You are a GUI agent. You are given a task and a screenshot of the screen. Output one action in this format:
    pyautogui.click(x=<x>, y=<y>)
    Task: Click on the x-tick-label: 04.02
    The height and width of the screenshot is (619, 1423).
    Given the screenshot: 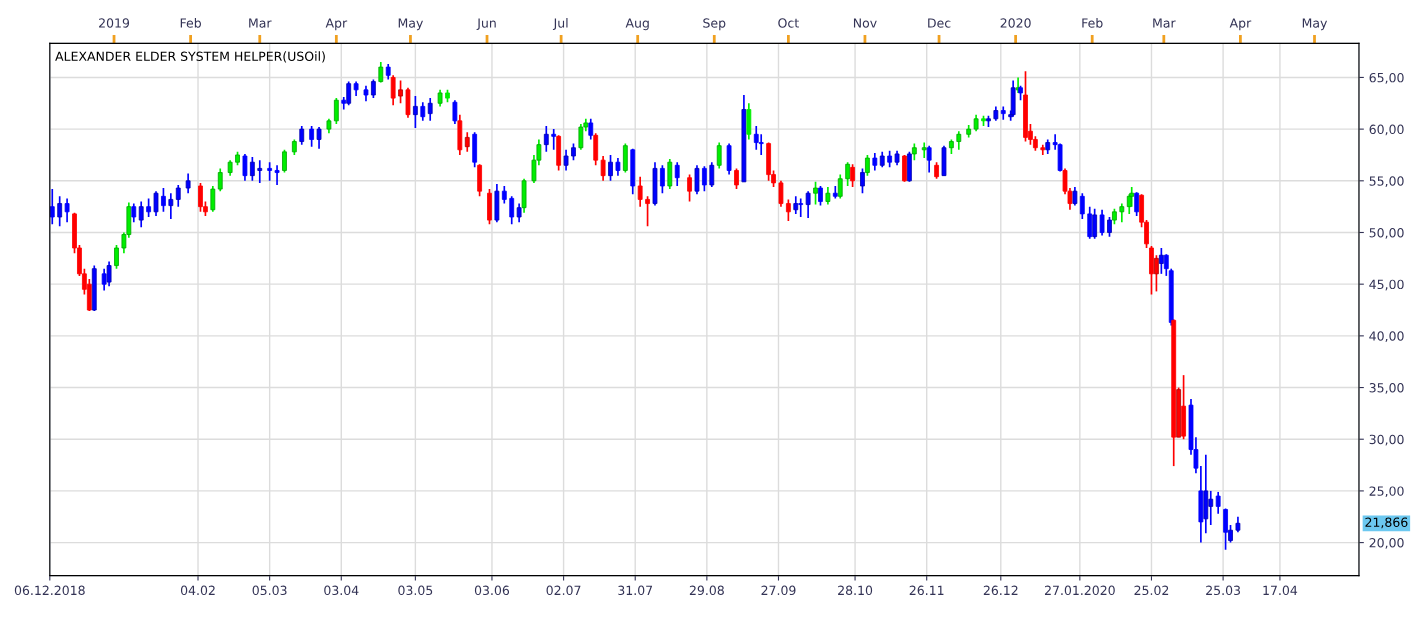 What is the action you would take?
    pyautogui.click(x=197, y=590)
    